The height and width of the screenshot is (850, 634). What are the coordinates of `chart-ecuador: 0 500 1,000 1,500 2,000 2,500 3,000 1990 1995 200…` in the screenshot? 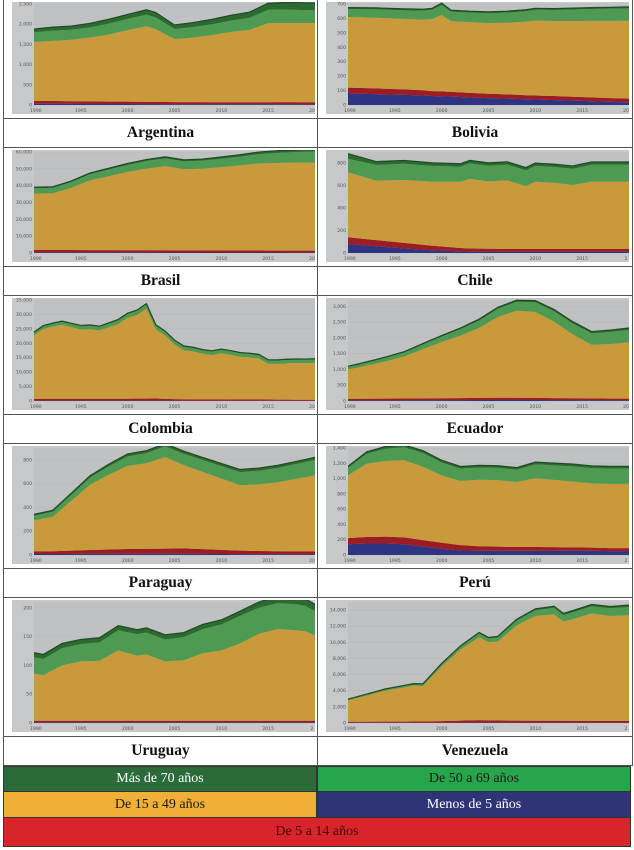 It's located at (475, 355).